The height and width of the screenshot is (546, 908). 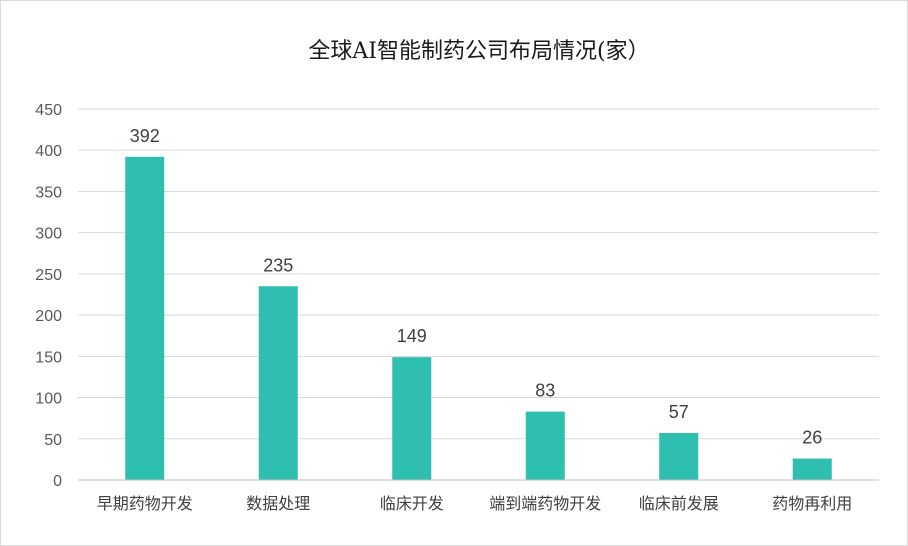 I want to click on chart-title: 全球AI智能制药公司布局情况(家）, so click(x=478, y=51).